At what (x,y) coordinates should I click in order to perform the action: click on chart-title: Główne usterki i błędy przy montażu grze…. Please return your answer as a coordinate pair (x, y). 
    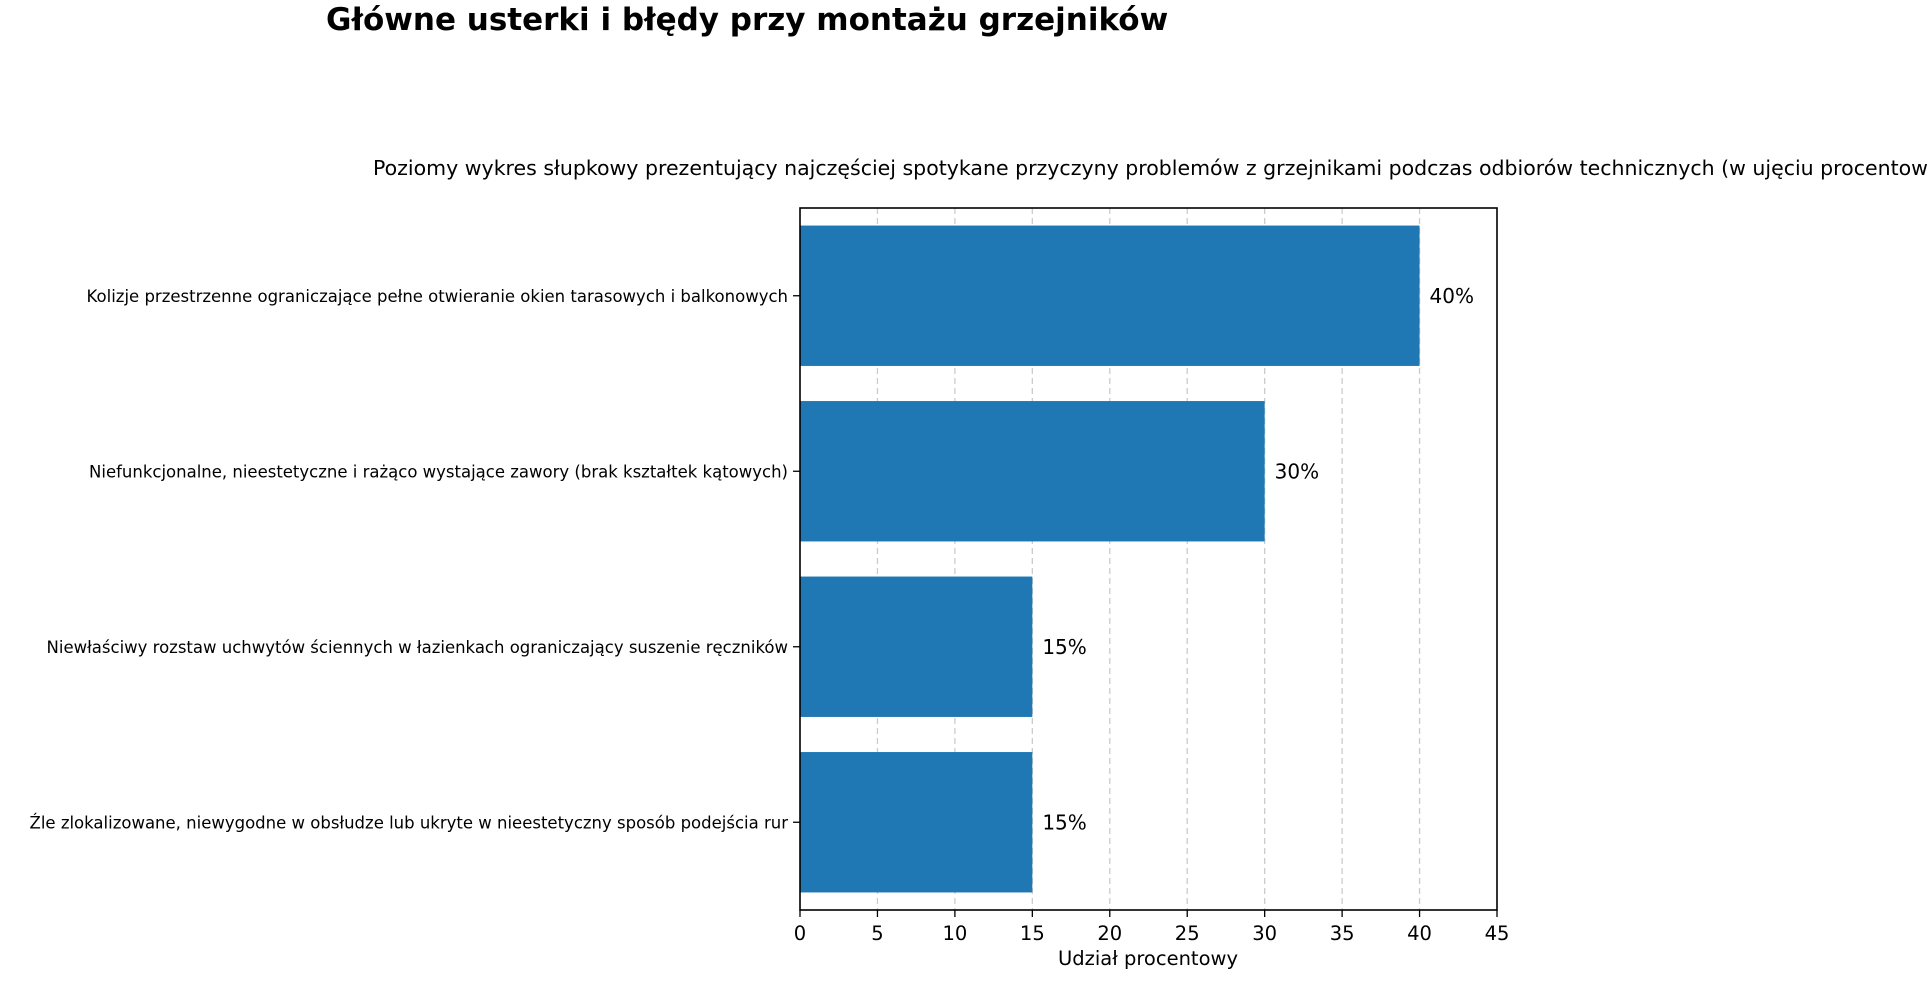
    Looking at the image, I should click on (747, 20).